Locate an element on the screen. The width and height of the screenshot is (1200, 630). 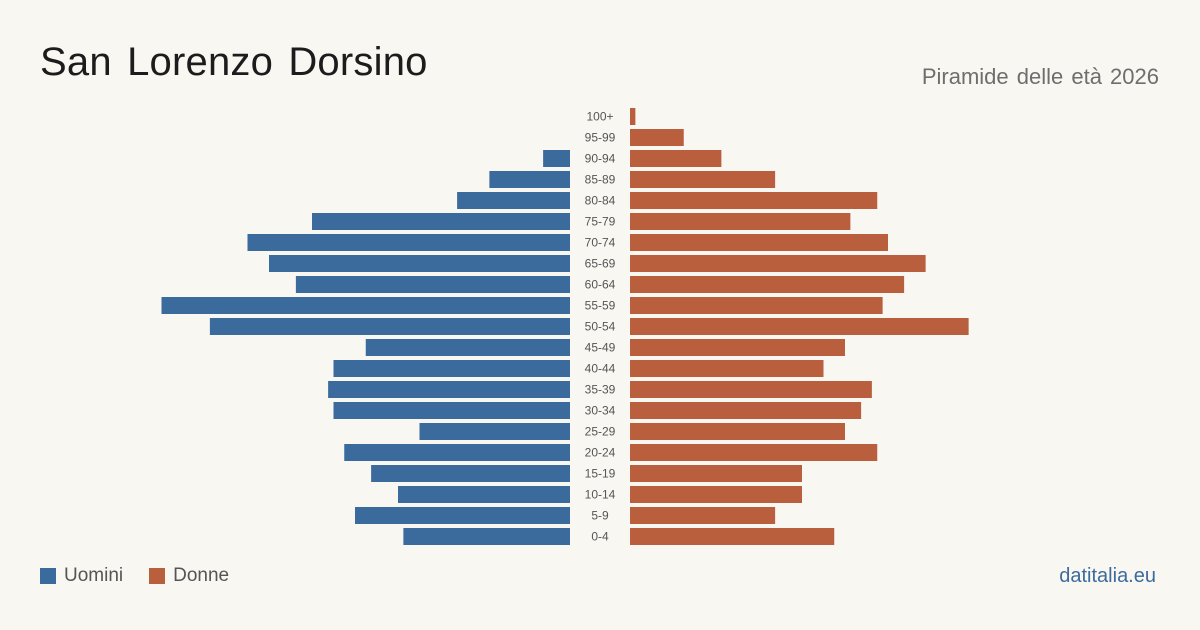
age-group-label: 70-74 is located at coordinates (600, 243).